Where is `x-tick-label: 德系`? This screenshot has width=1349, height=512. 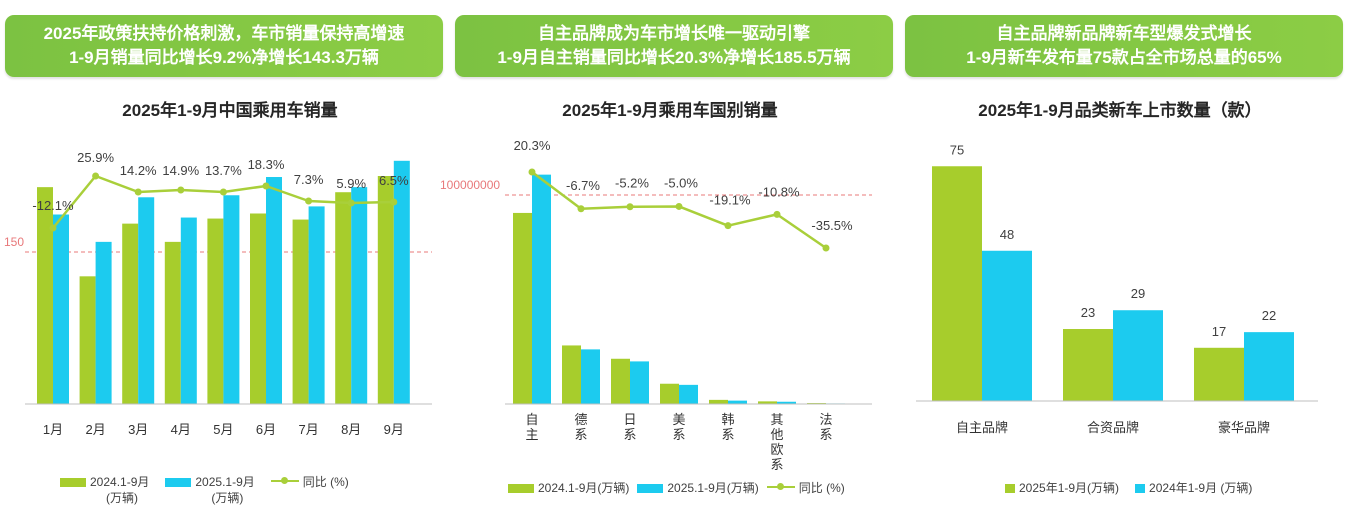
x-tick-label: 德系 is located at coordinates (580, 427).